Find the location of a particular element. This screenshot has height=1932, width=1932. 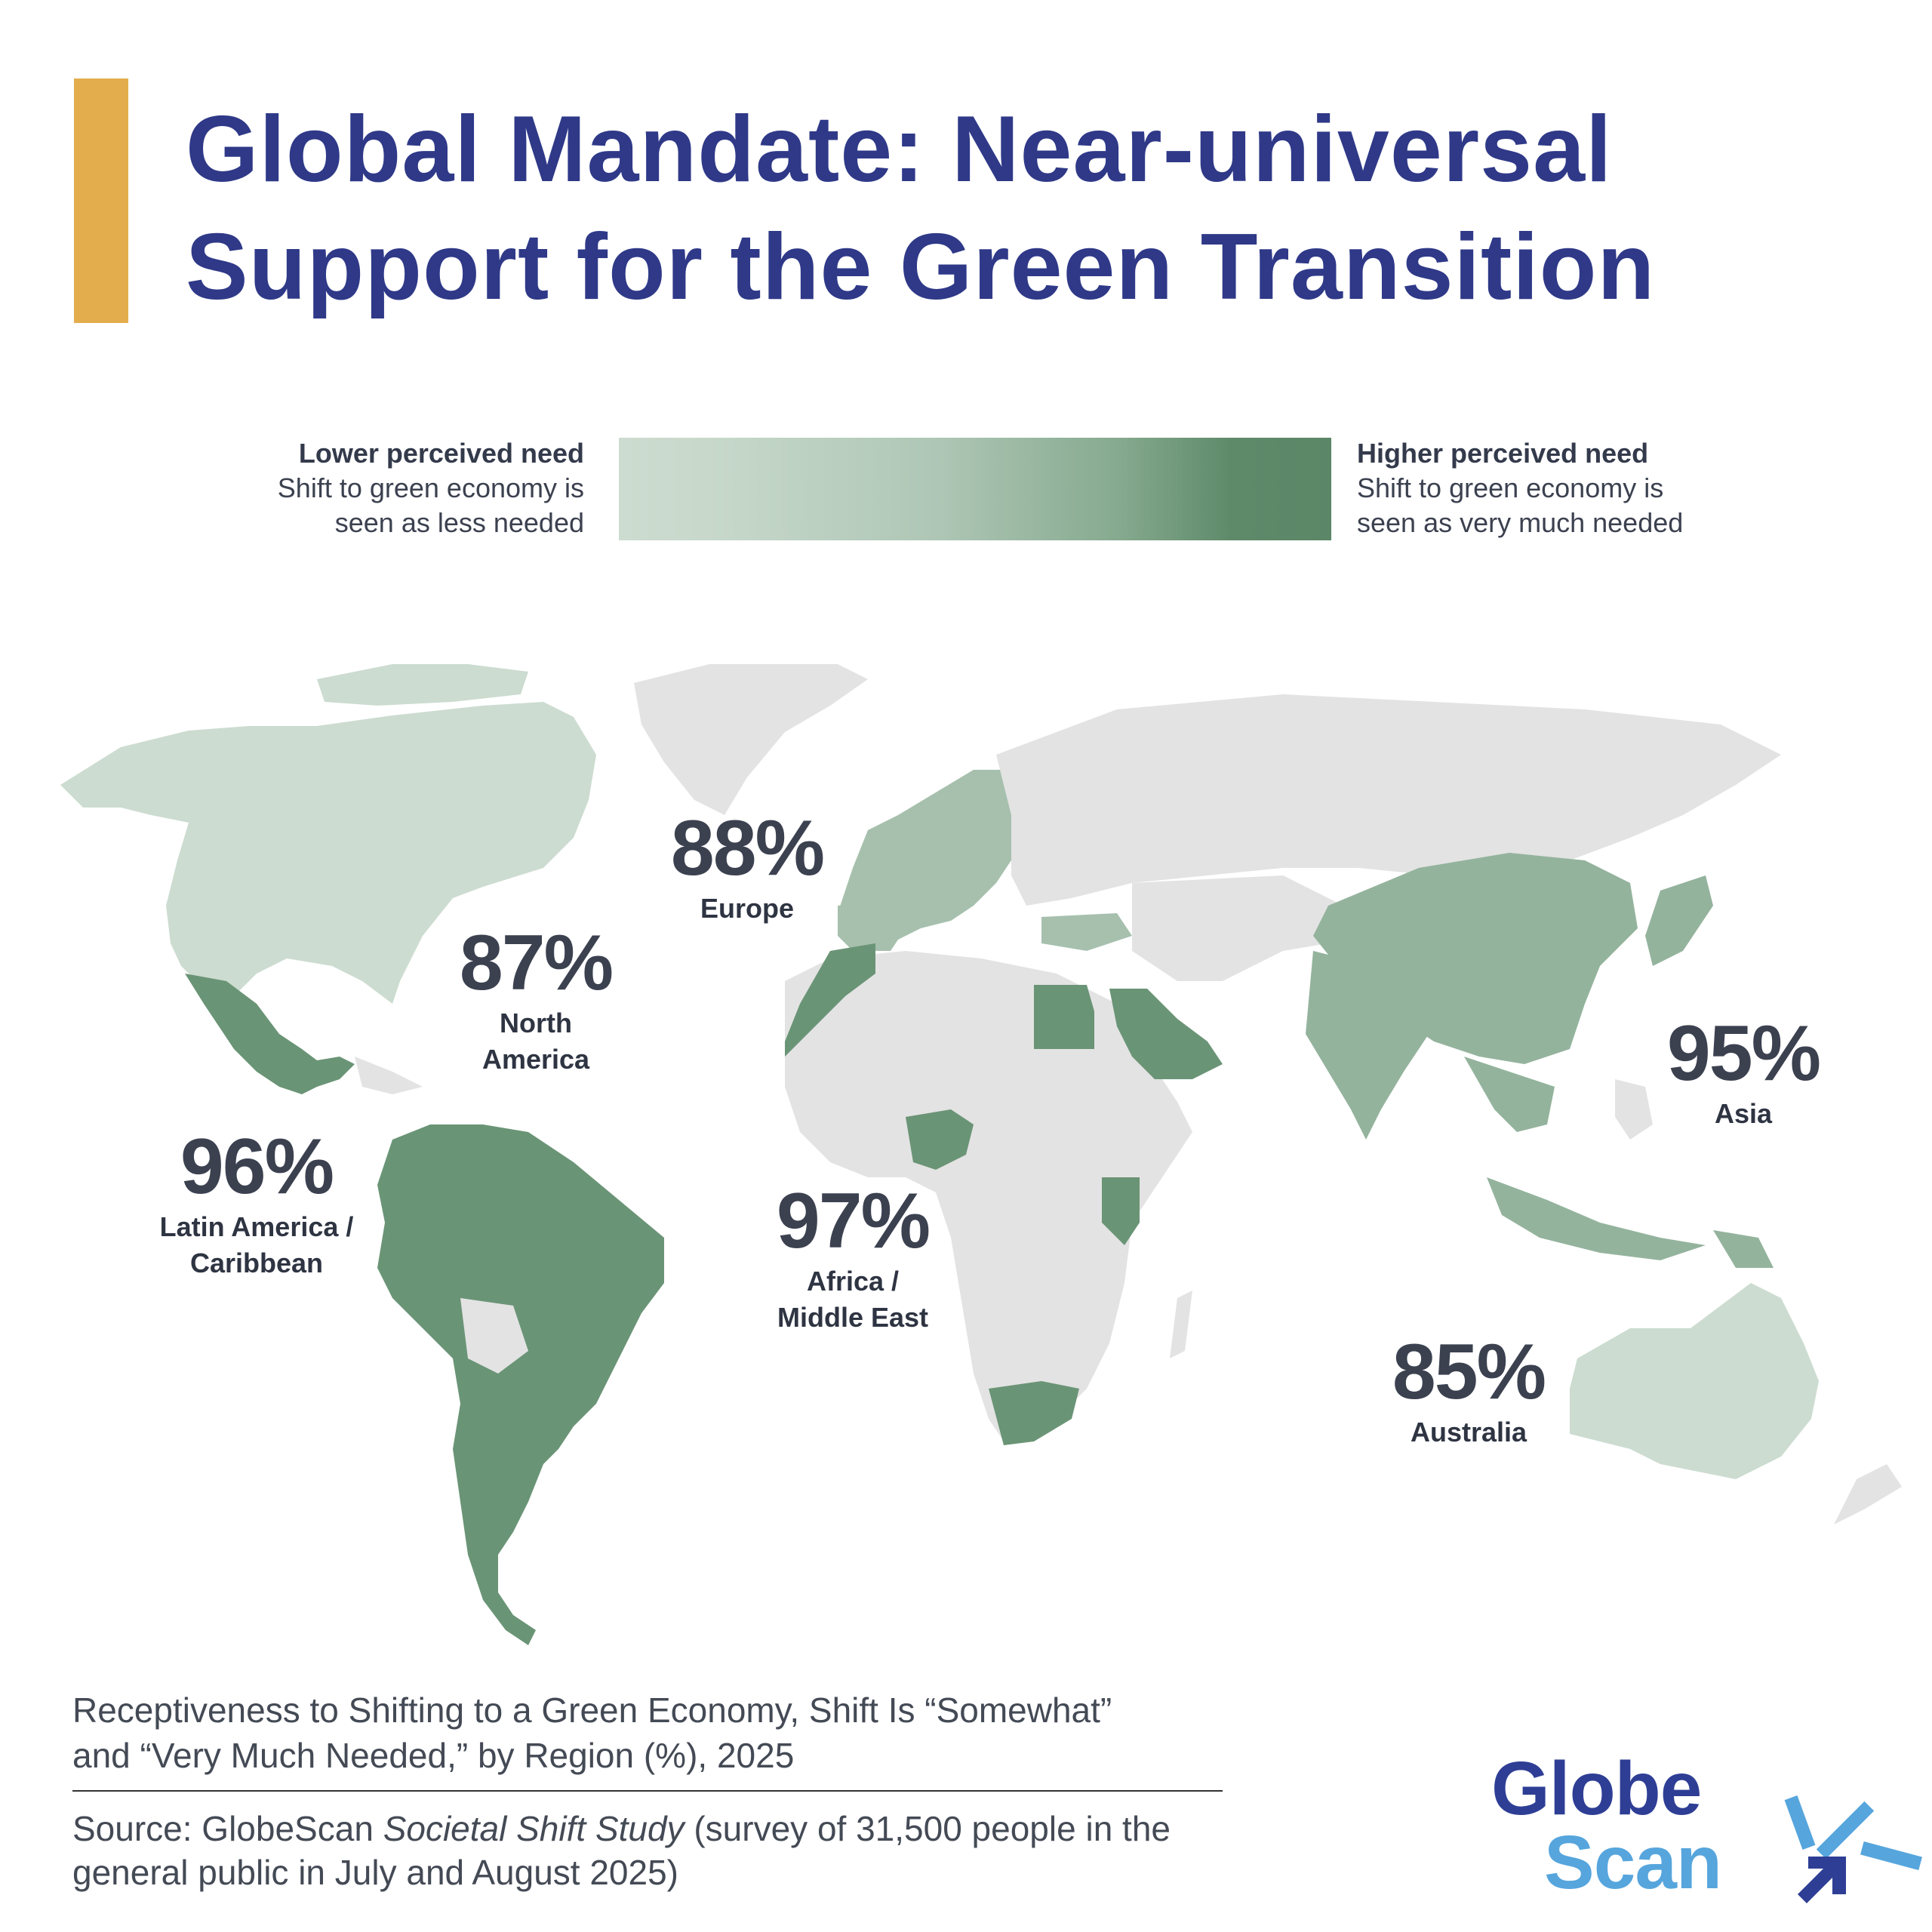

stat-latin-america-name-1: Latin America / is located at coordinates (256, 1226).